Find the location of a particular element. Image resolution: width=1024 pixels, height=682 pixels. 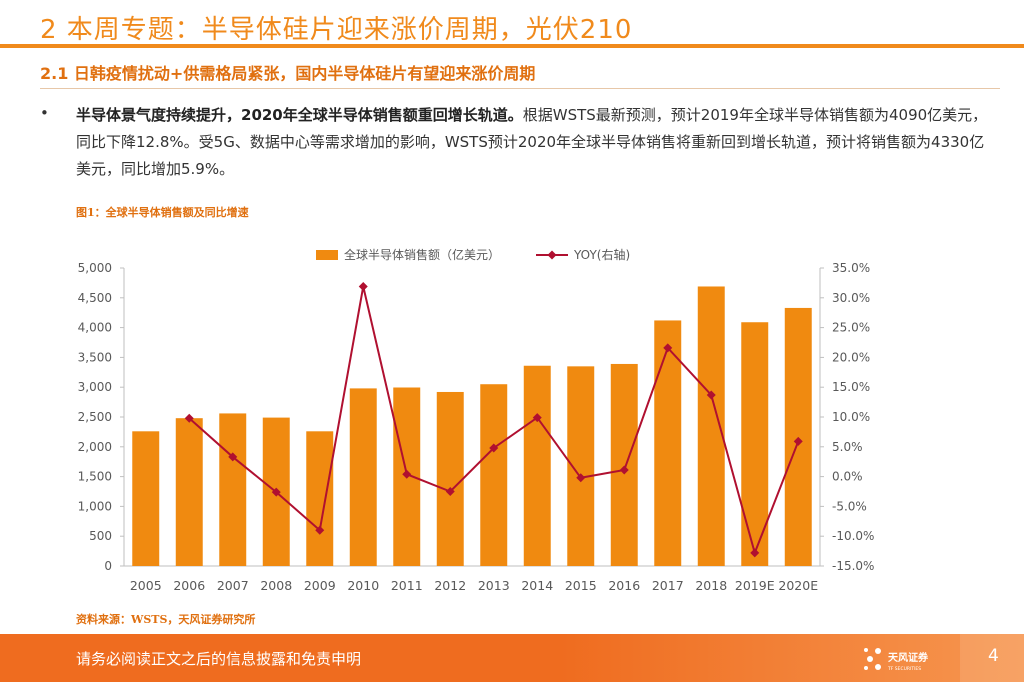

y-left-tick-label: 3,000 is located at coordinates (95, 387).